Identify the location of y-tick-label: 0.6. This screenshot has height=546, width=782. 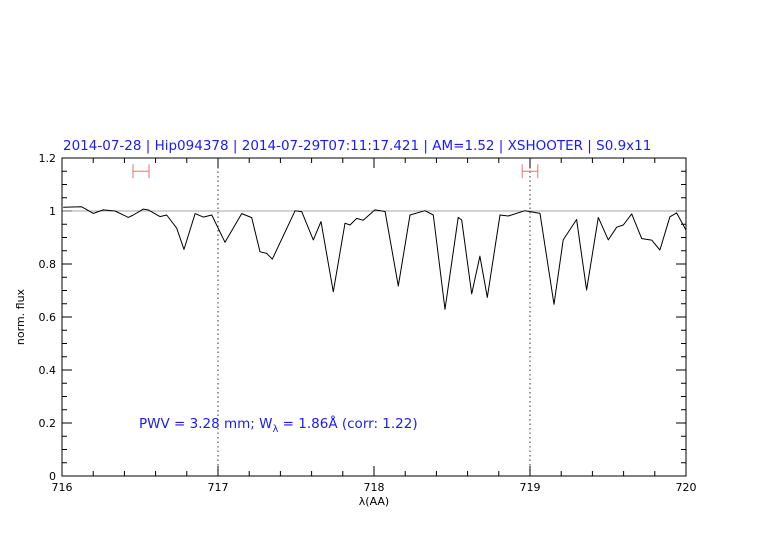
(48, 317).